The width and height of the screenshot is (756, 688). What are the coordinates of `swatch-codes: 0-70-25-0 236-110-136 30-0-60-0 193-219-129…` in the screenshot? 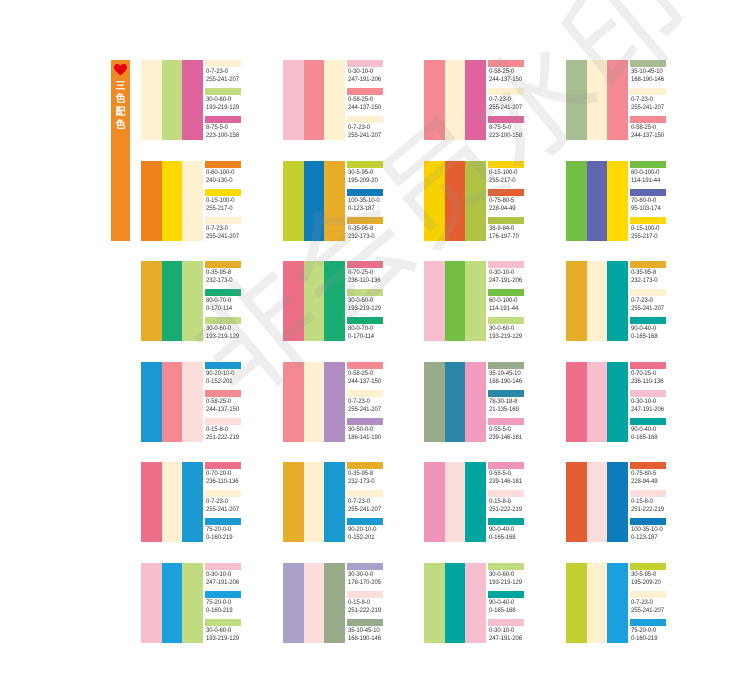 It's located at (365, 301).